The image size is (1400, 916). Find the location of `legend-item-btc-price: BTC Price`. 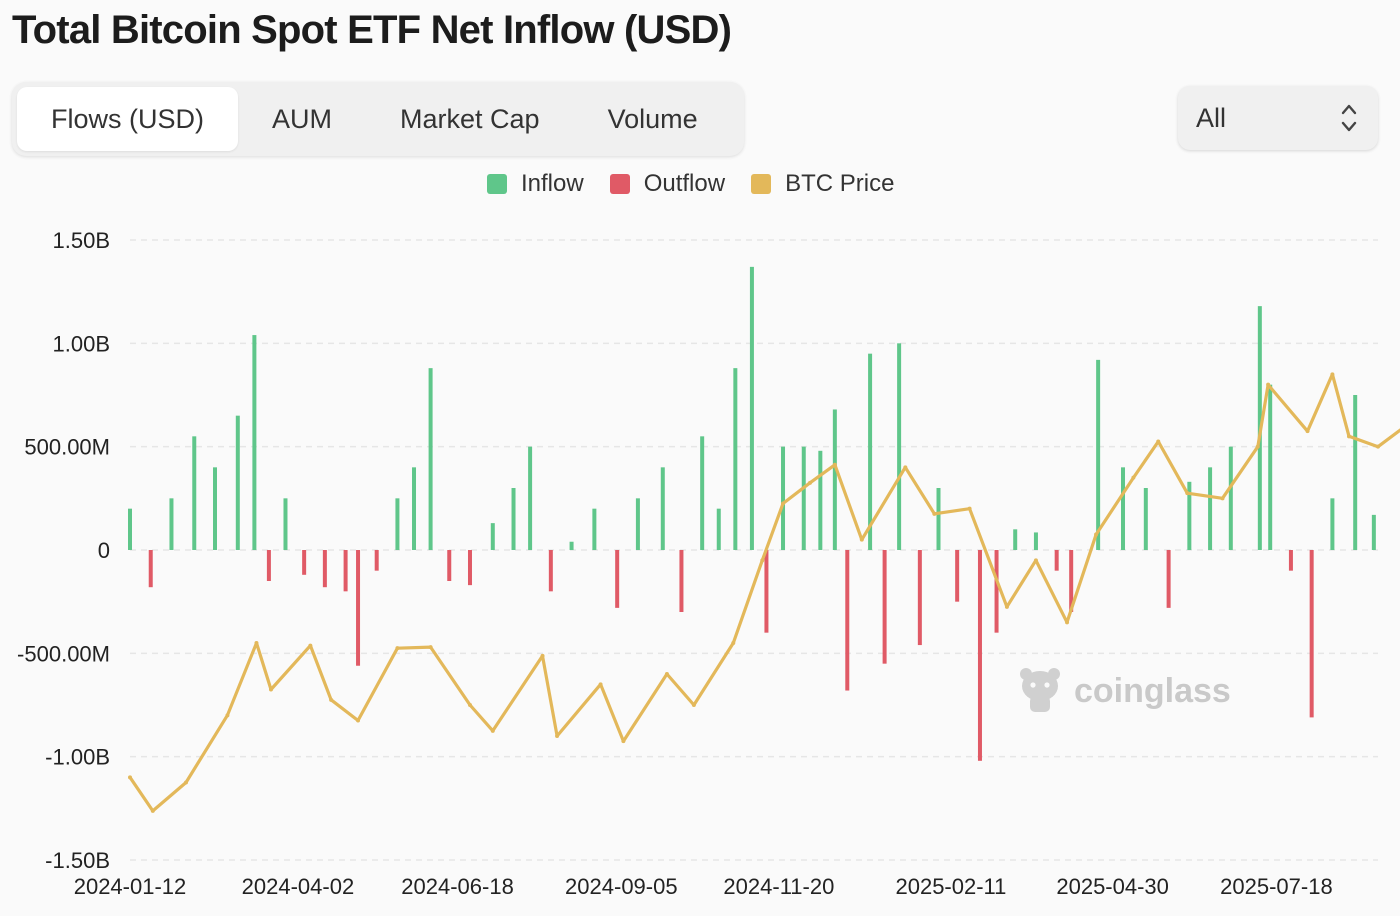

legend-item-btc-price: BTC Price is located at coordinates (822, 184).